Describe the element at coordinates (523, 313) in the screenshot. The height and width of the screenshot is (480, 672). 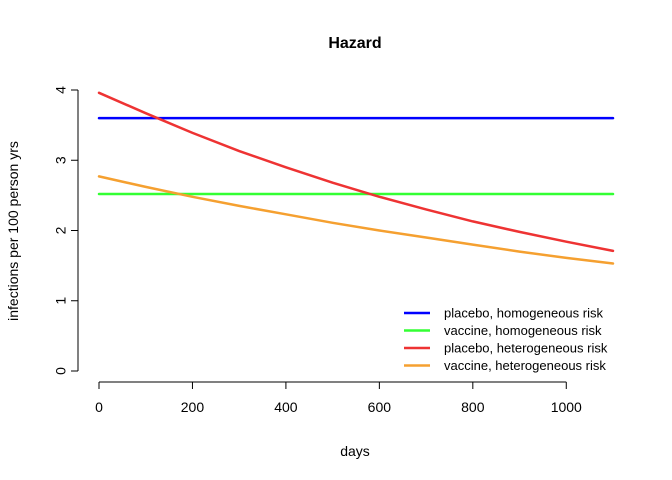
I see `legend-label: placebo, homogeneous risk` at that location.